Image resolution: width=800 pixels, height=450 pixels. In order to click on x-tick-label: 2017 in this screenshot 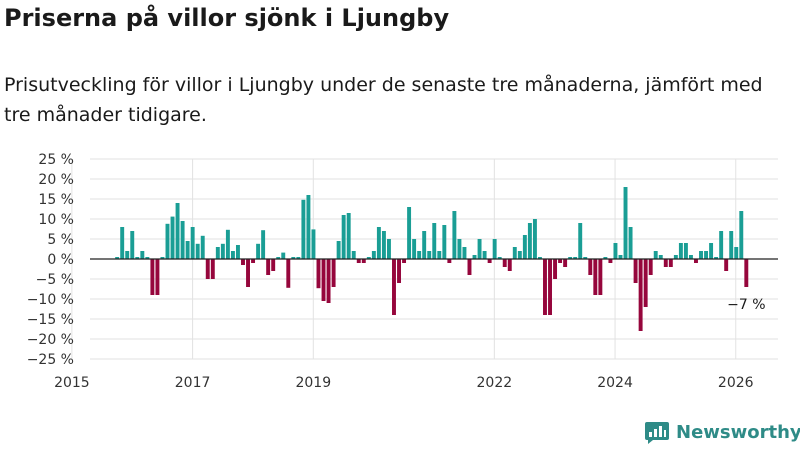, I will do `click(193, 383)`.